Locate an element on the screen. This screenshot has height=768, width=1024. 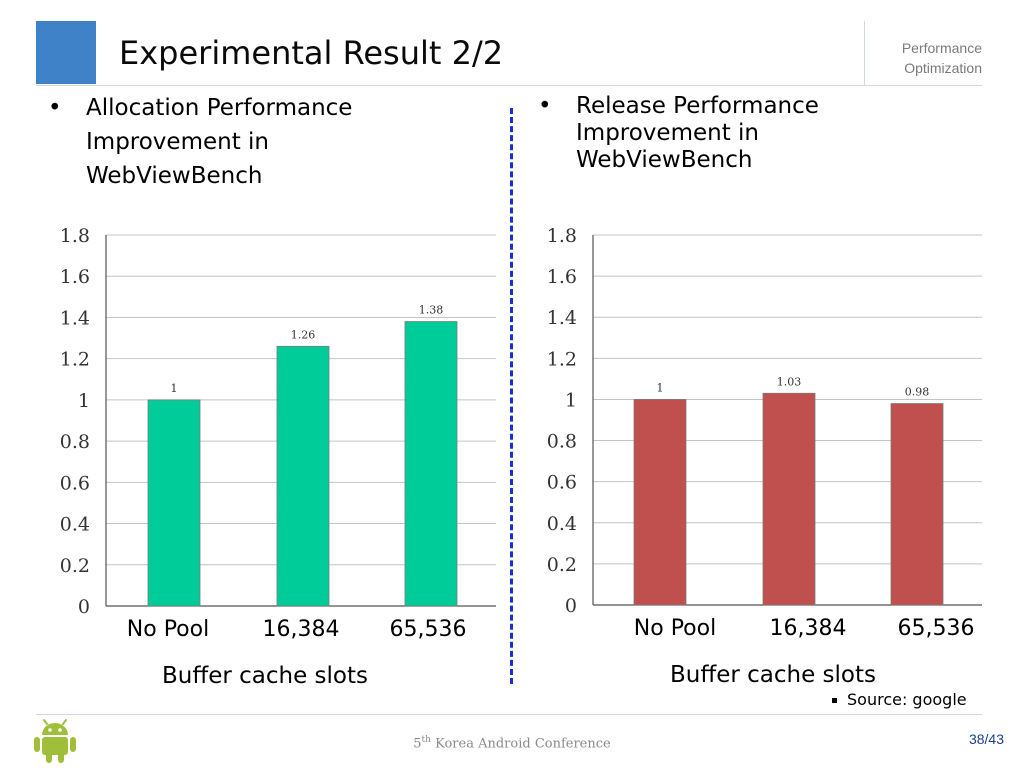
footer-ordinal-suffix: th is located at coordinates (426, 740).